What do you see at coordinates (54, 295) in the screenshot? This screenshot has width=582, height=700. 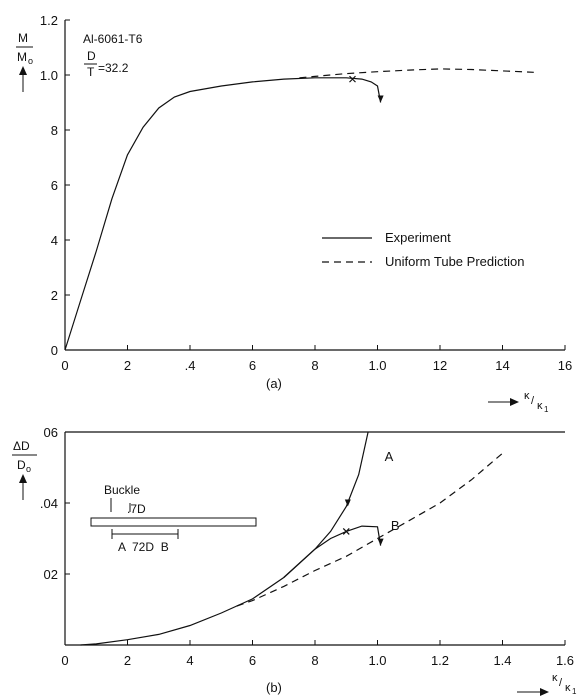 I see `chart-a-ytick-label-1: 2` at bounding box center [54, 295].